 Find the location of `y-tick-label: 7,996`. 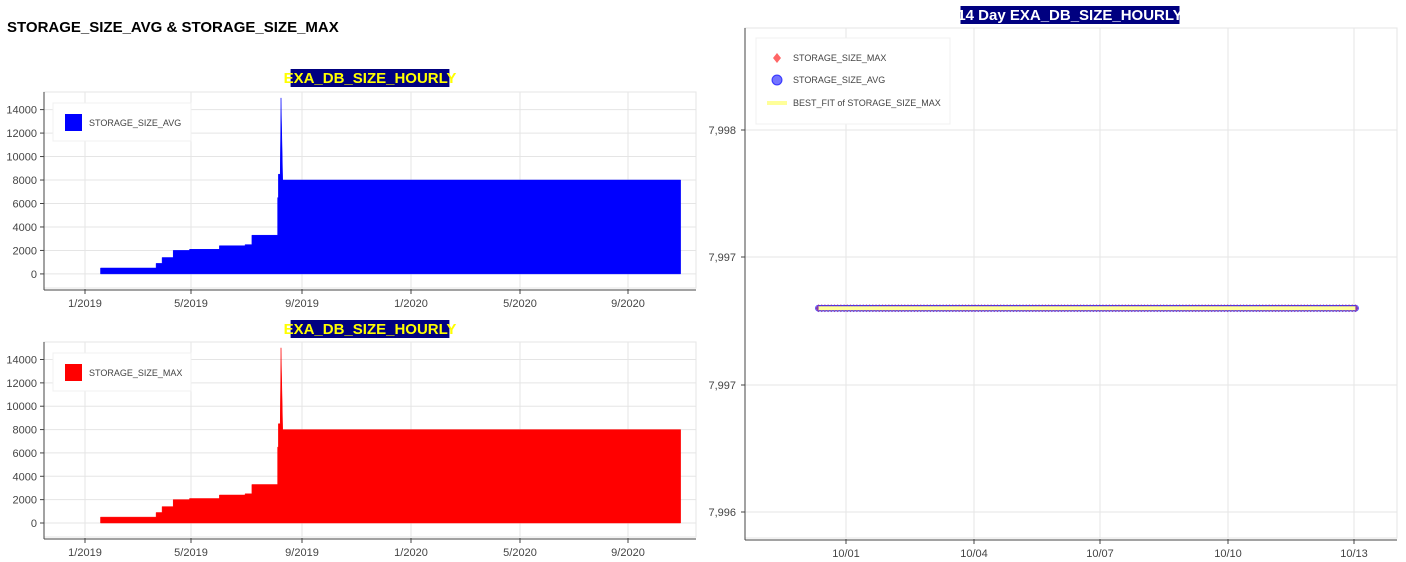

y-tick-label: 7,996 is located at coordinates (722, 513).